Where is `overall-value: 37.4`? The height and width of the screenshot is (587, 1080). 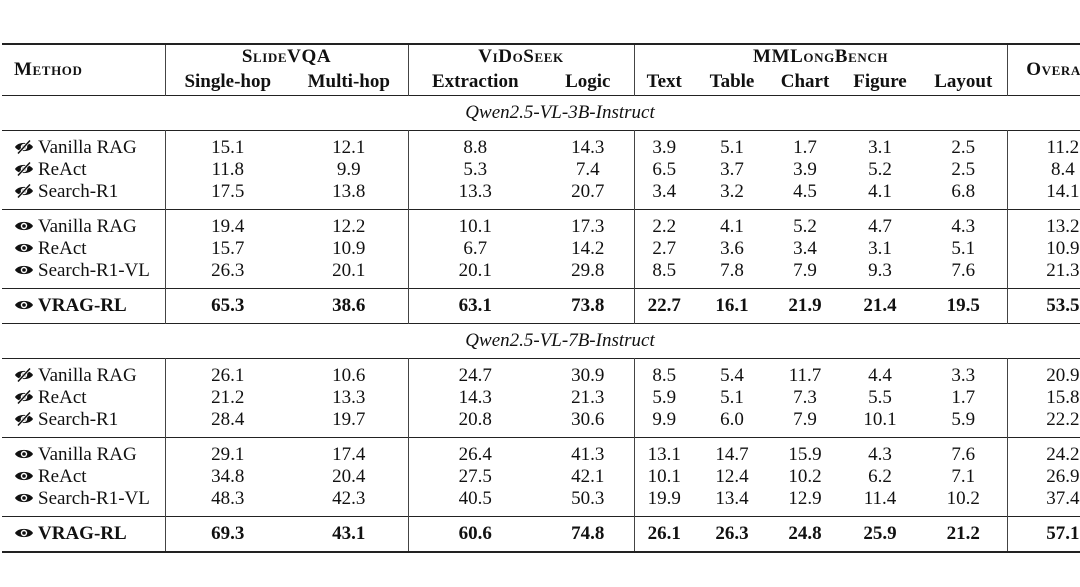 overall-value: 37.4 is located at coordinates (1063, 498).